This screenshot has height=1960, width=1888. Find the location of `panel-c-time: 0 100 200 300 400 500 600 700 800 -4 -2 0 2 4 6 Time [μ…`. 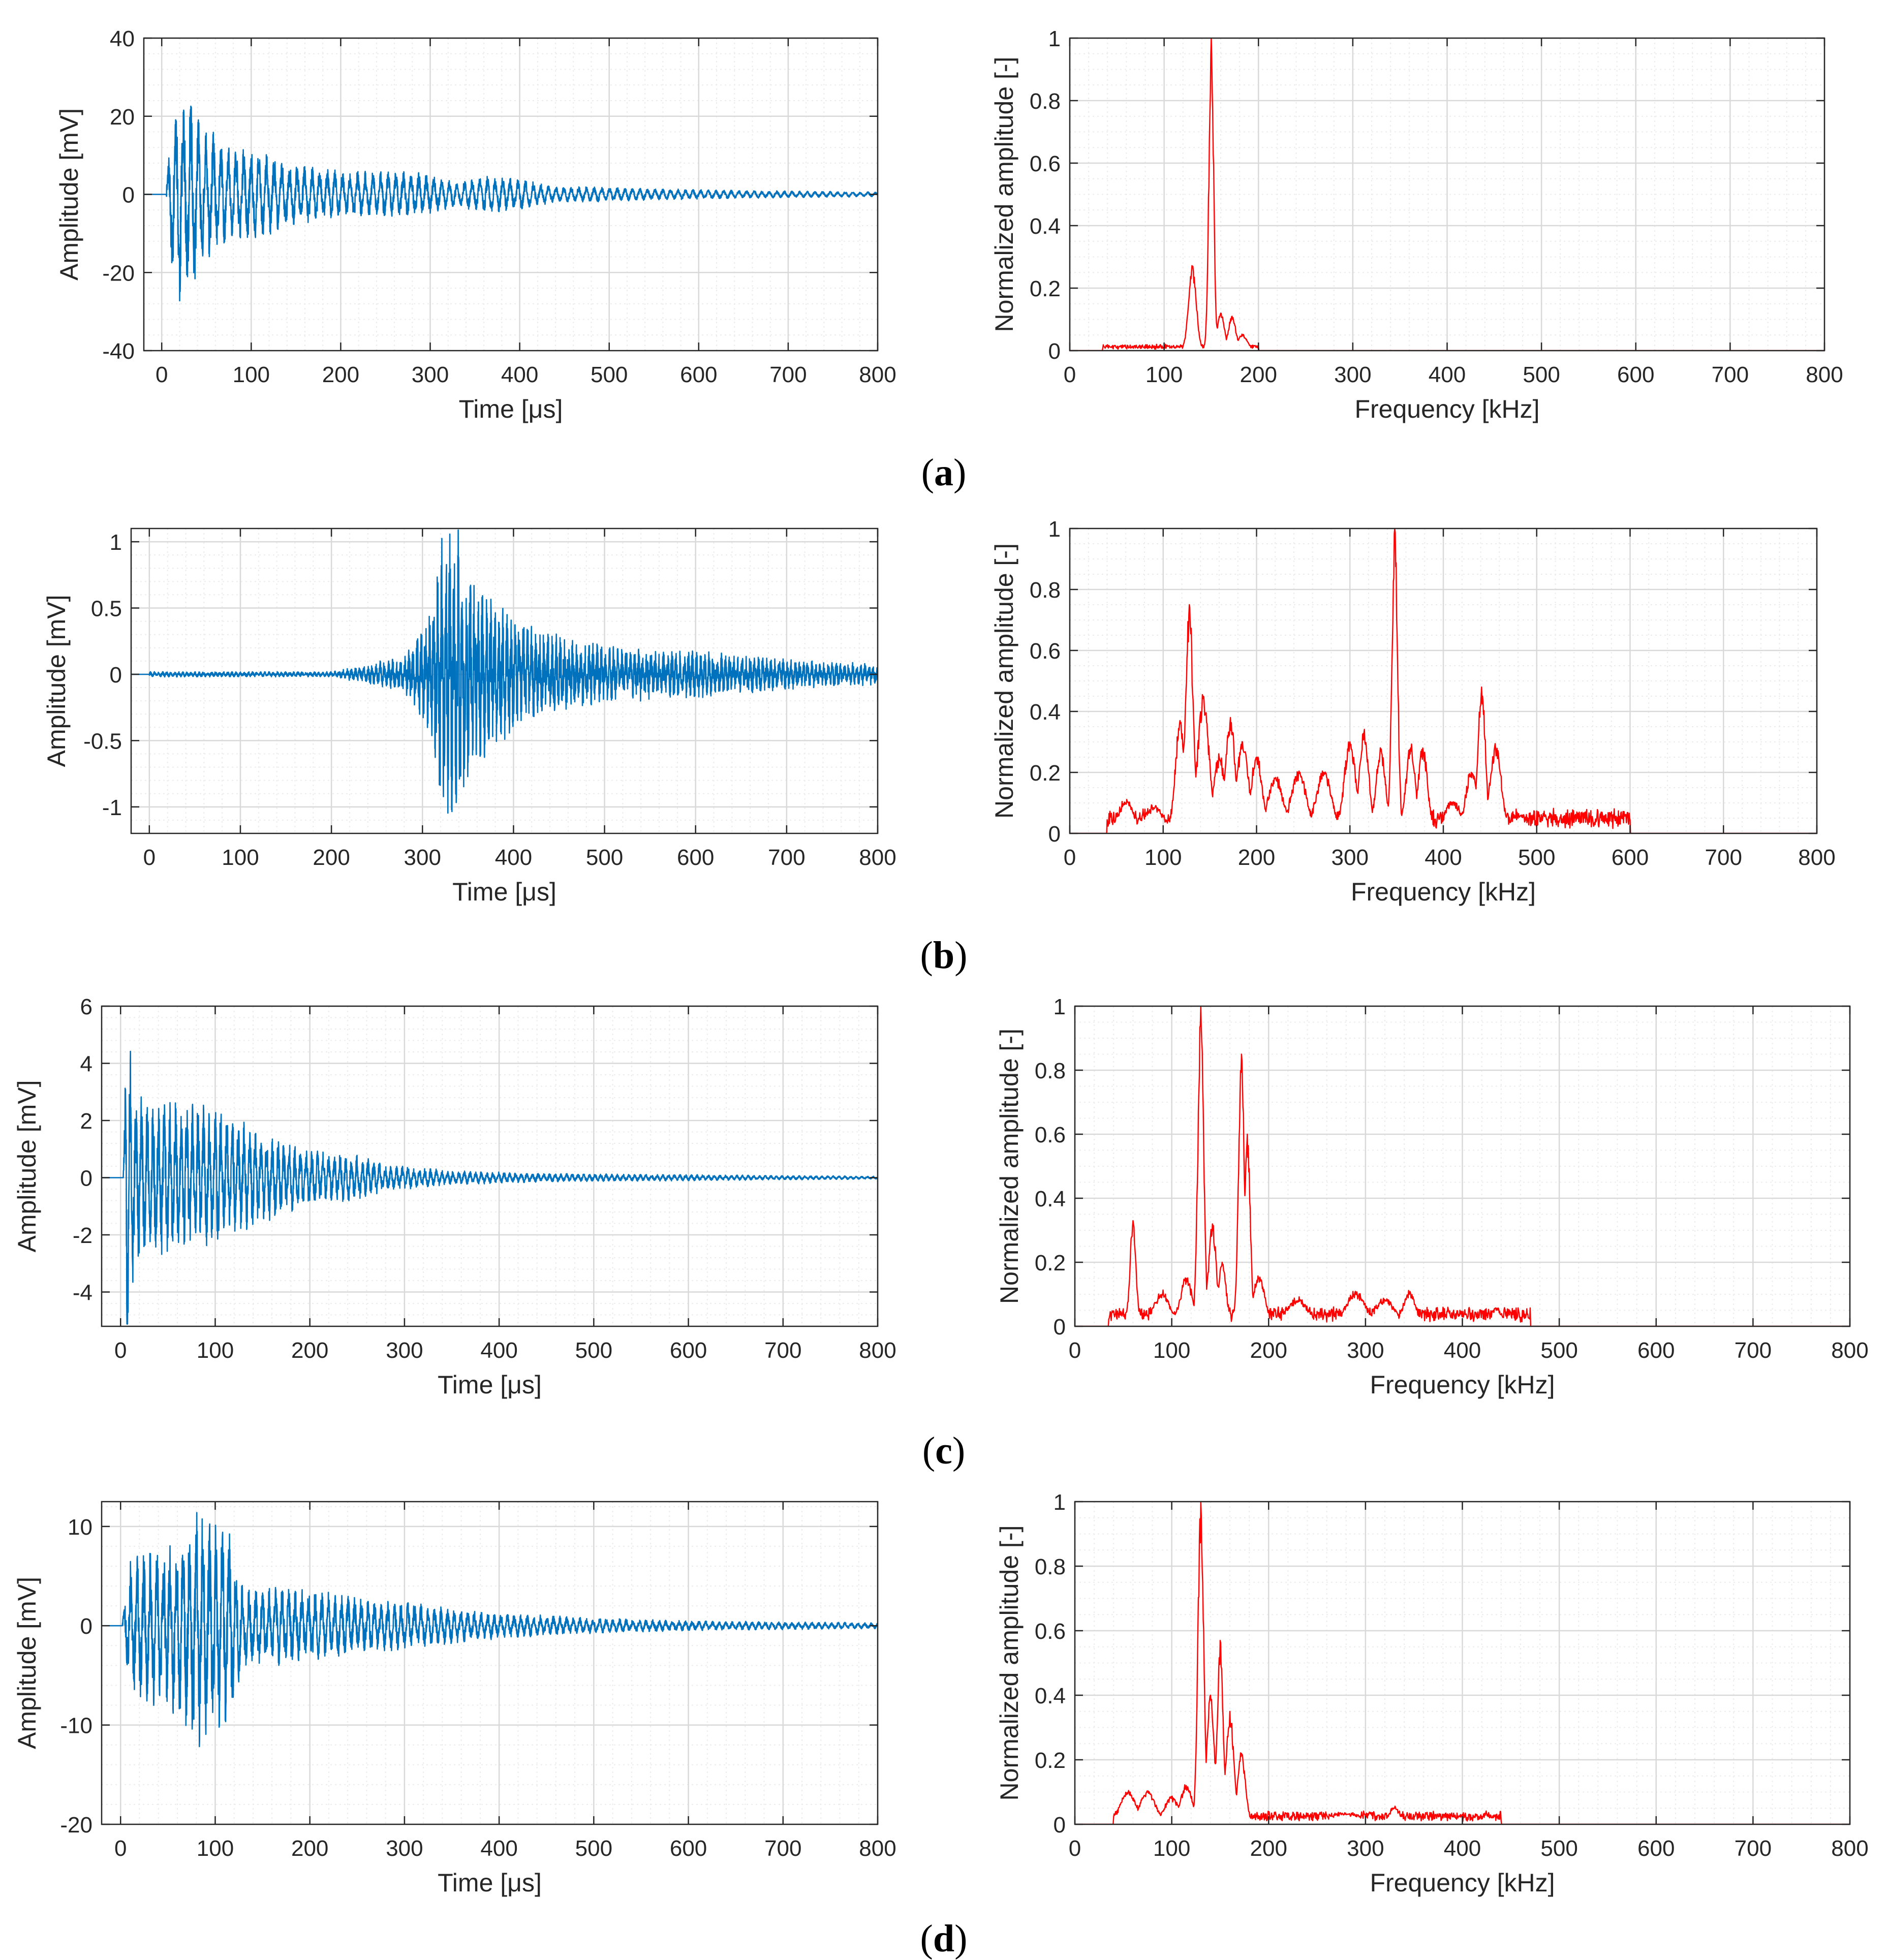

panel-c-time: 0 100 200 300 400 500 600 700 800 -4 -2 0 2 4 6 Time [μ… is located at coordinates (454, 1196).